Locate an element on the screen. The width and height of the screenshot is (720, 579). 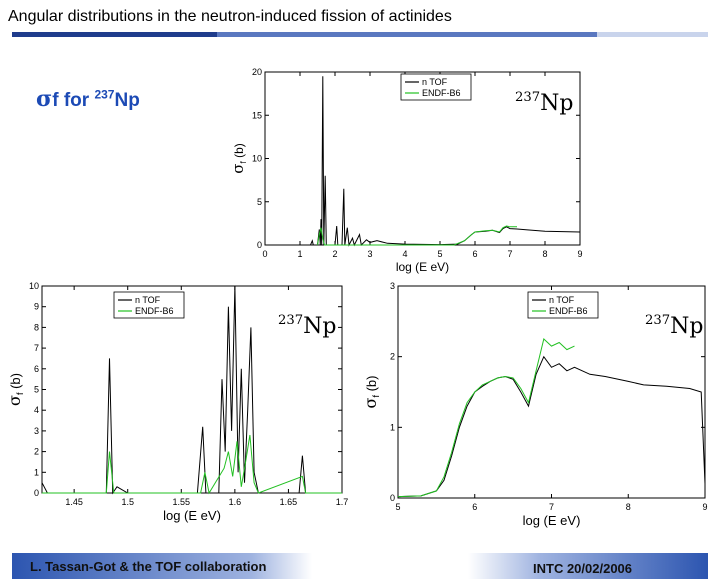
y-tick-label: 9 is located at coordinates (36, 307).